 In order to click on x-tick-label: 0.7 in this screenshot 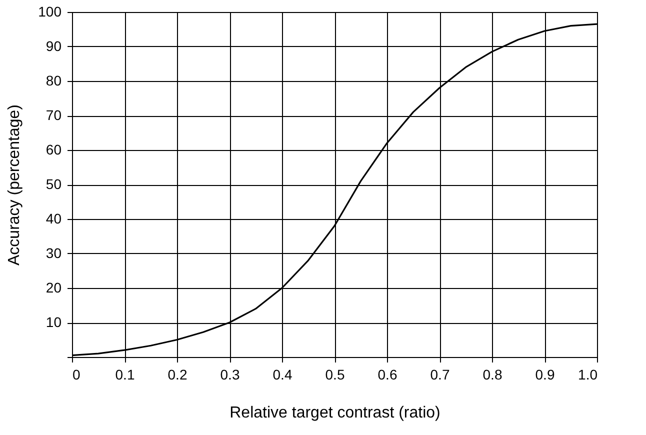, I will do `click(440, 374)`.